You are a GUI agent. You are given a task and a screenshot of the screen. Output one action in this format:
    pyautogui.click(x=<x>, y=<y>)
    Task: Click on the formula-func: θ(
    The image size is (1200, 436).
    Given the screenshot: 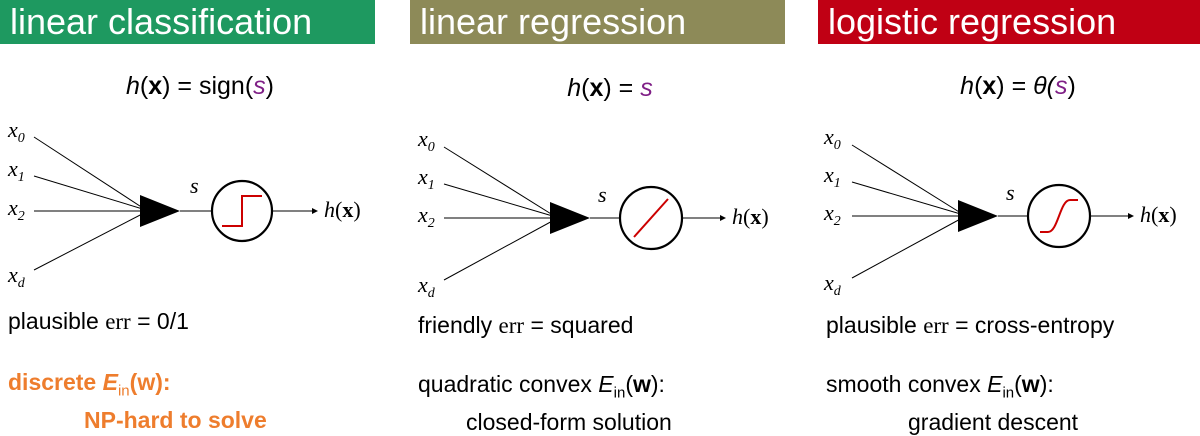 What is the action you would take?
    pyautogui.click(x=1044, y=86)
    